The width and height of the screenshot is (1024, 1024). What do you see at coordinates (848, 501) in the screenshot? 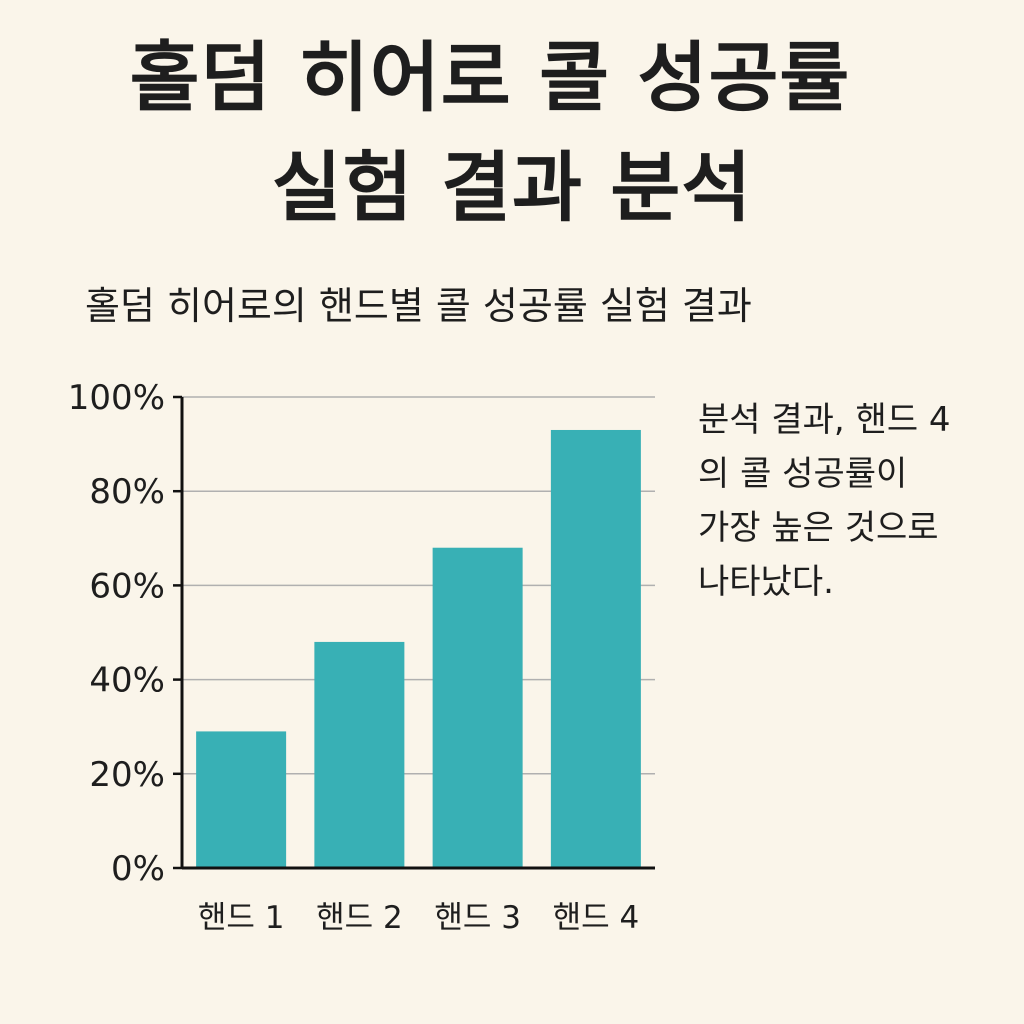
I see `analysis-annotation: 분석 결과, 핸드 4 의 콜 성공률이 가장 높은 것으로 나타났다.` at bounding box center [848, 501].